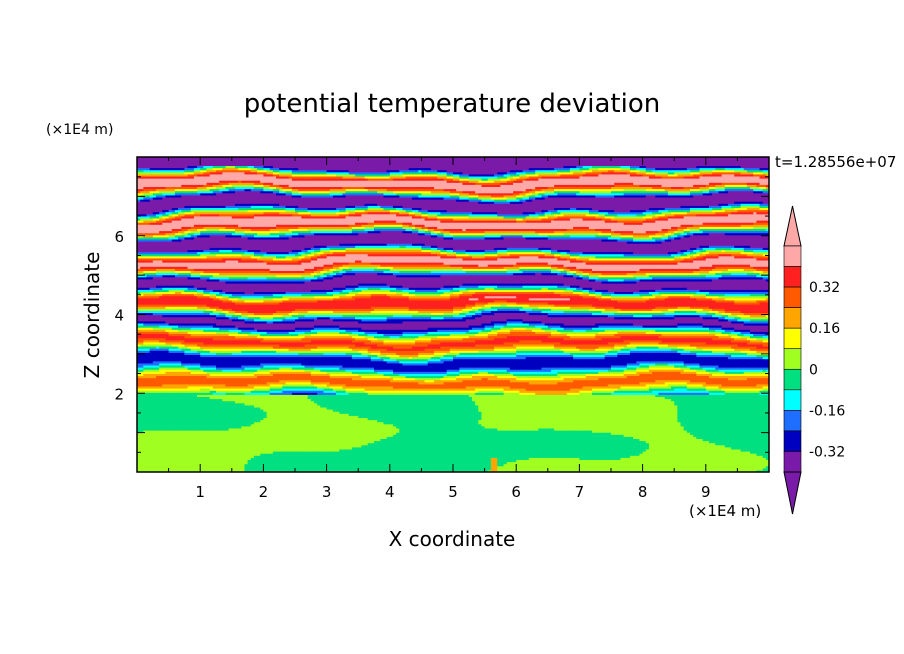 This screenshot has height=654, width=904. I want to click on time-label: t=1.28556e+07, so click(835, 162).